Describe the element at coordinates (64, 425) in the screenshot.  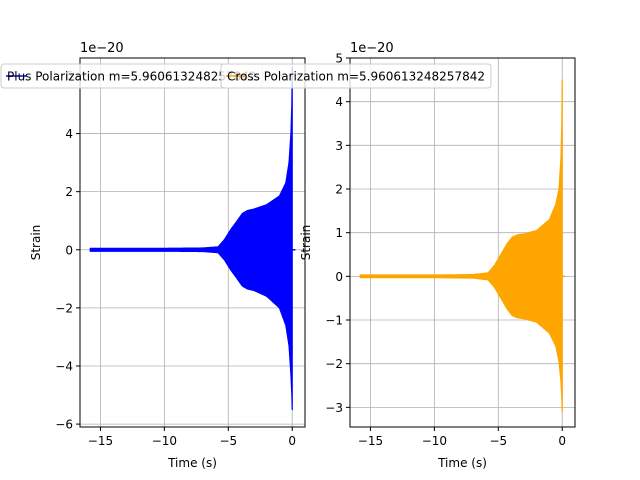
I see `y-tick-label: −6` at that location.